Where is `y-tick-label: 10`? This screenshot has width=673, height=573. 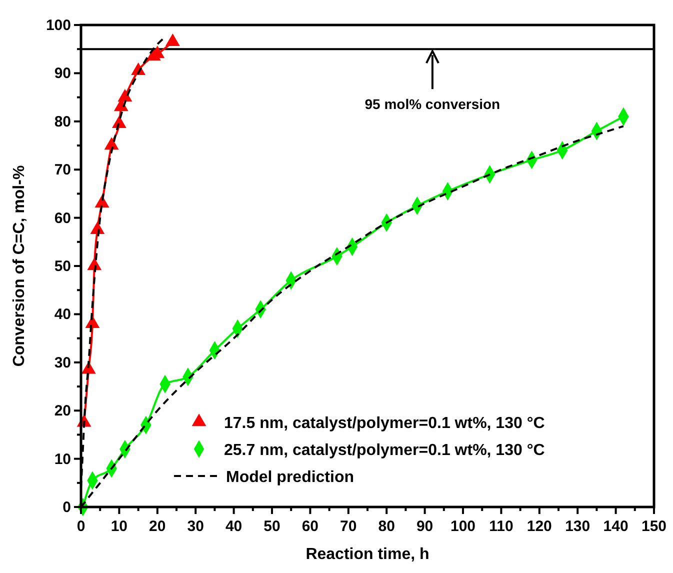 y-tick-label: 10 is located at coordinates (62, 459).